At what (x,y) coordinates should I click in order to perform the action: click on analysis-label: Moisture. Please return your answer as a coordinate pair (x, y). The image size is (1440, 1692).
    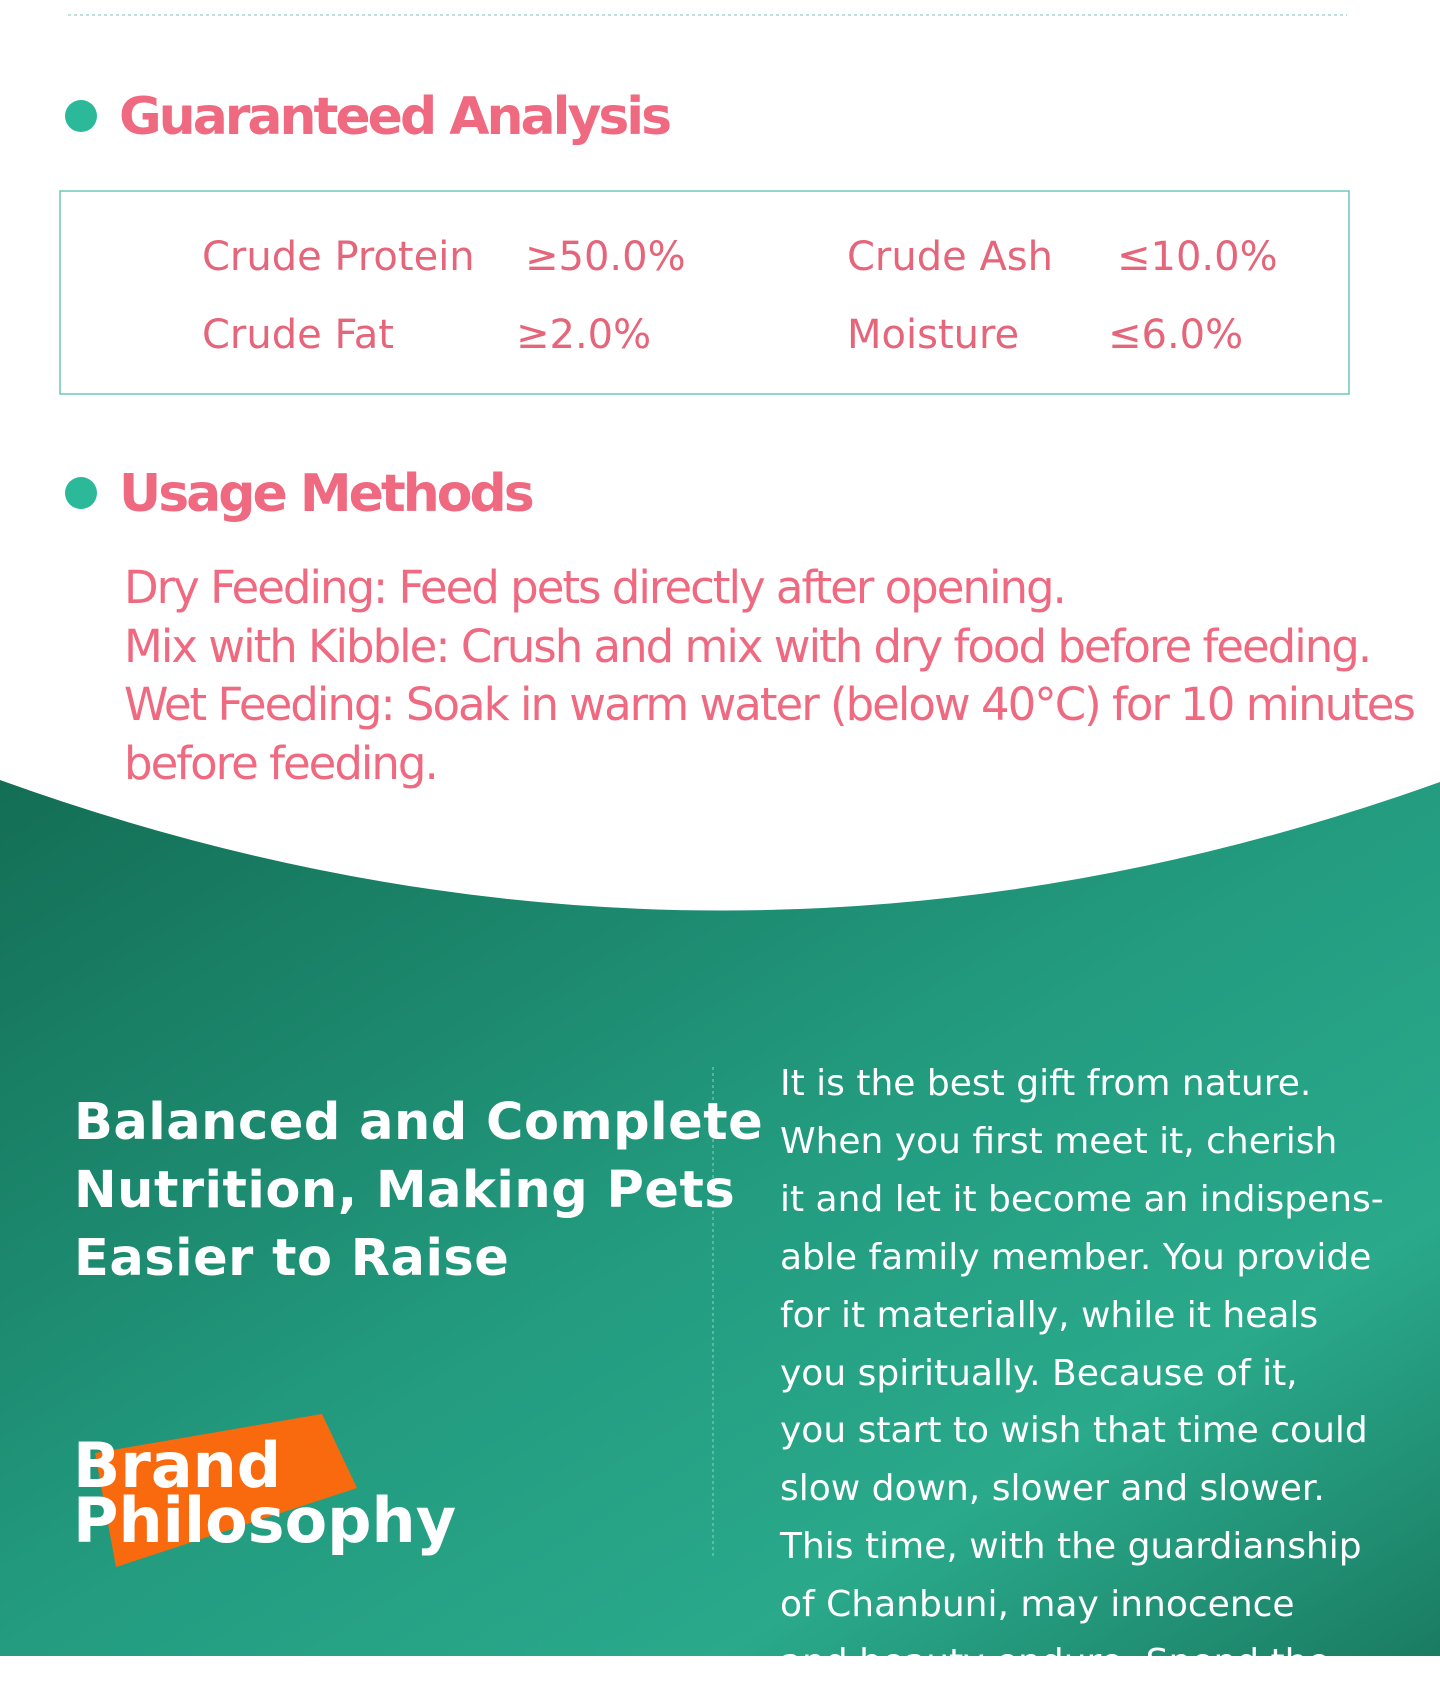
    Looking at the image, I should click on (933, 335).